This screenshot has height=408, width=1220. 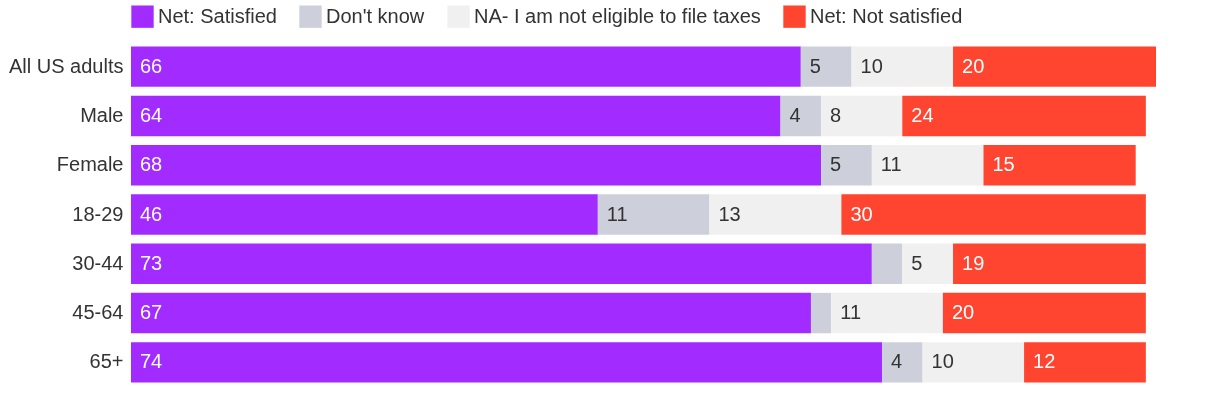 I want to click on data-label: 74, so click(x=151, y=361).